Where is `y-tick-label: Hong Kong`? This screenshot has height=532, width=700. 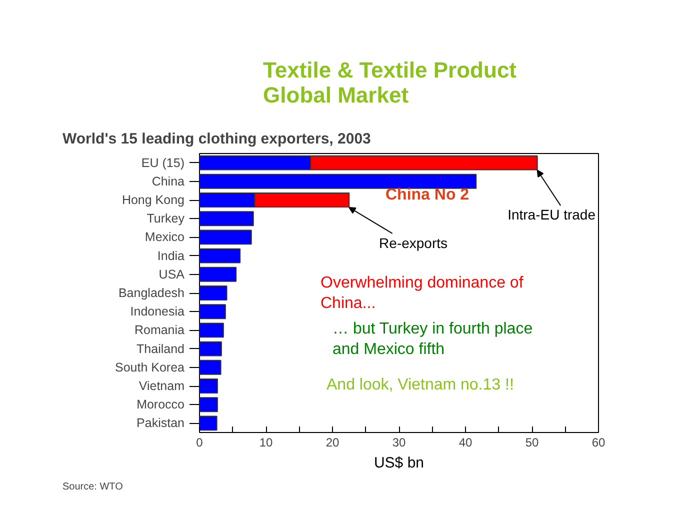
y-tick-label: Hong Kong is located at coordinates (153, 200).